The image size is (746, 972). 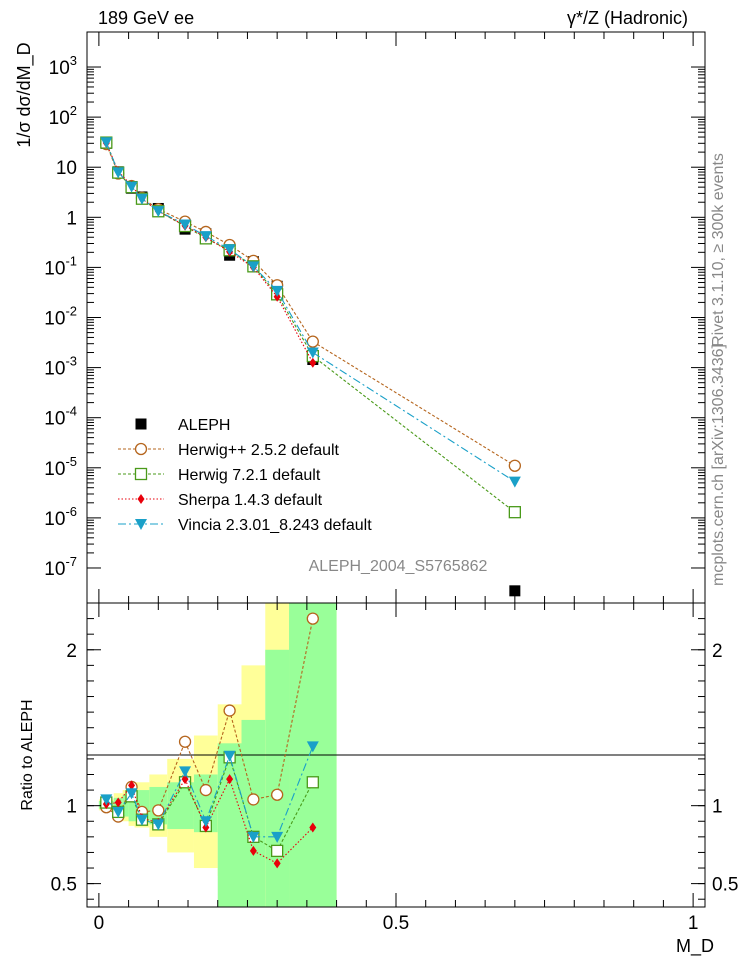 I want to click on series-line, so click(x=209, y=253).